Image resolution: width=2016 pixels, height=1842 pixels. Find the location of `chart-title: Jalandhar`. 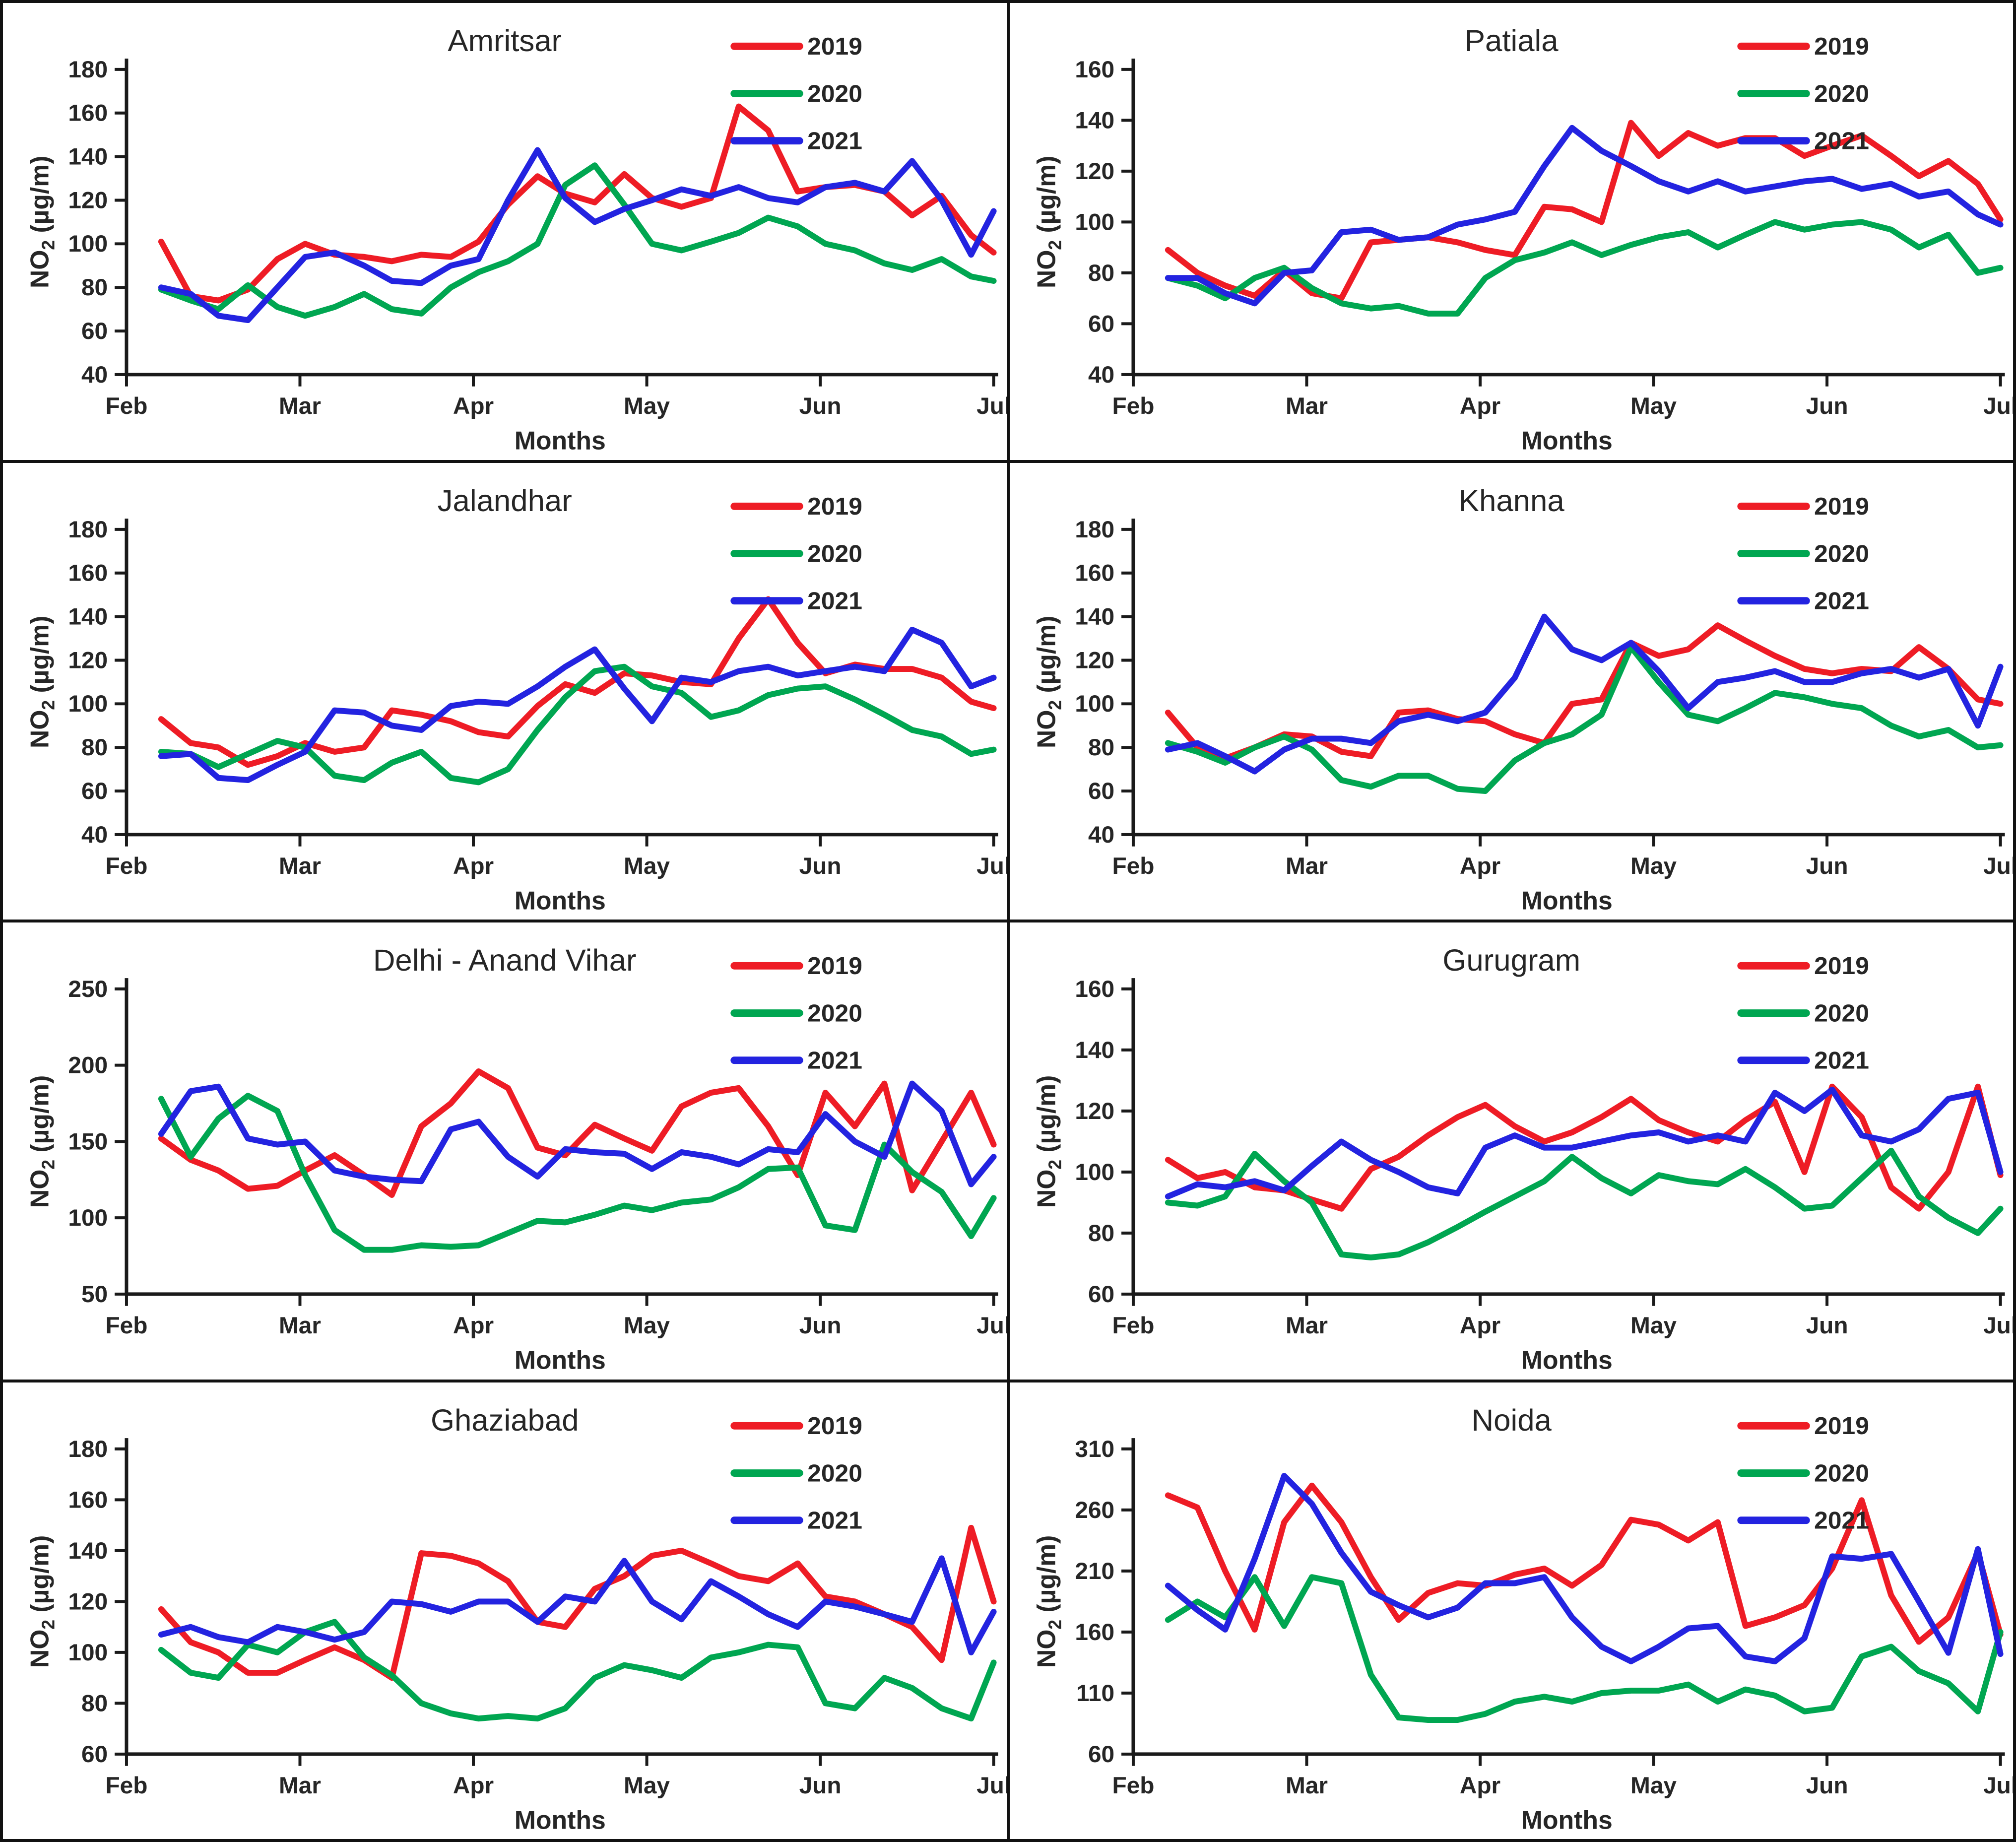

chart-title: Jalandhar is located at coordinates (505, 501).